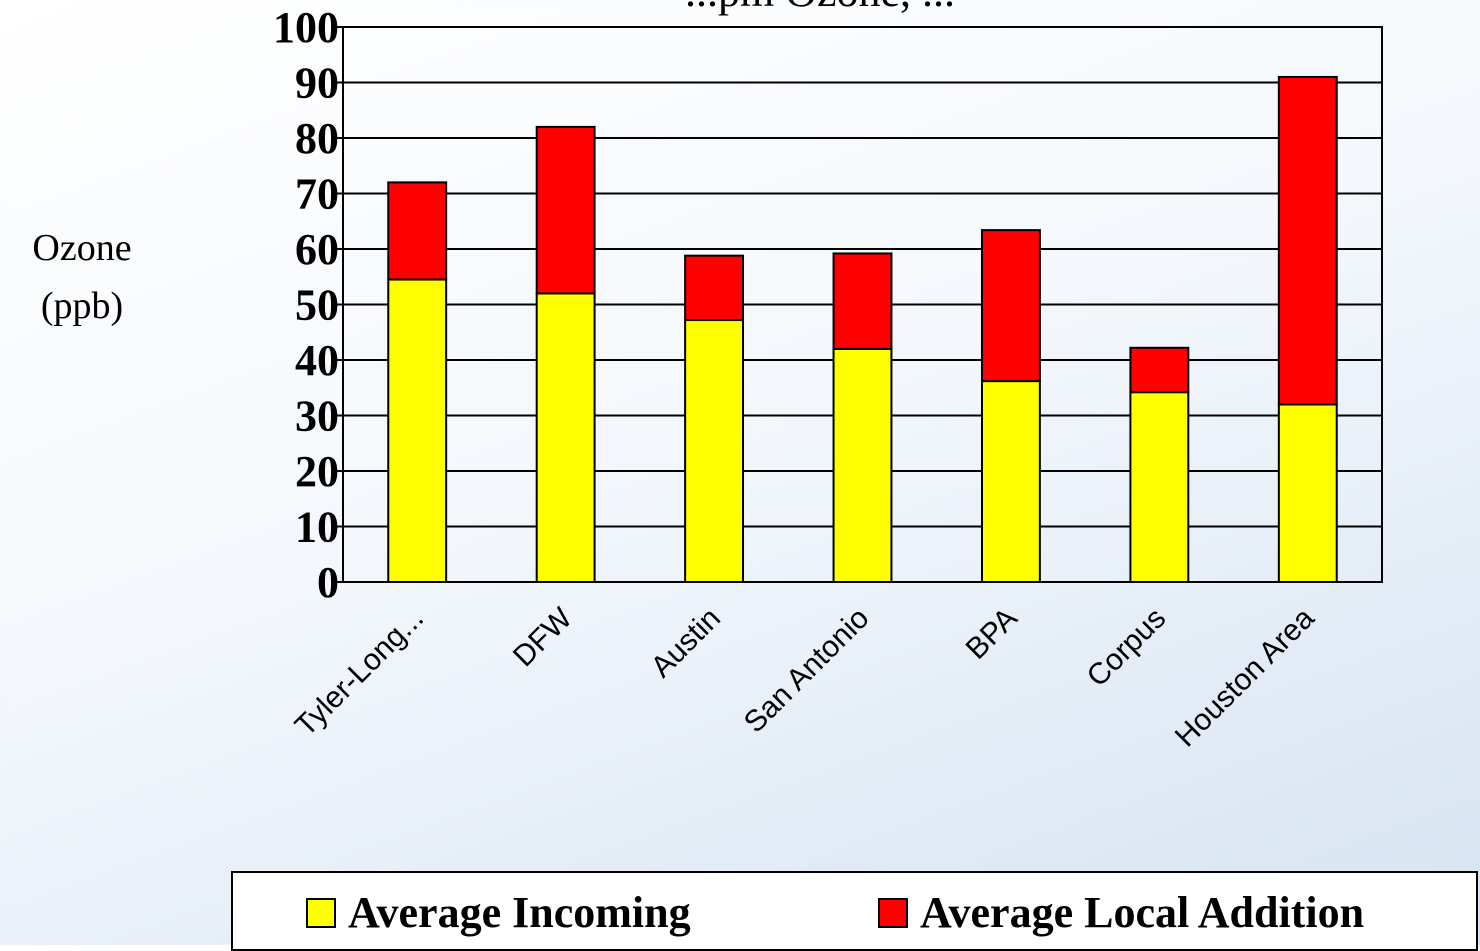 This screenshot has width=1480, height=951. I want to click on y-tick-label: 80, so click(317, 138).